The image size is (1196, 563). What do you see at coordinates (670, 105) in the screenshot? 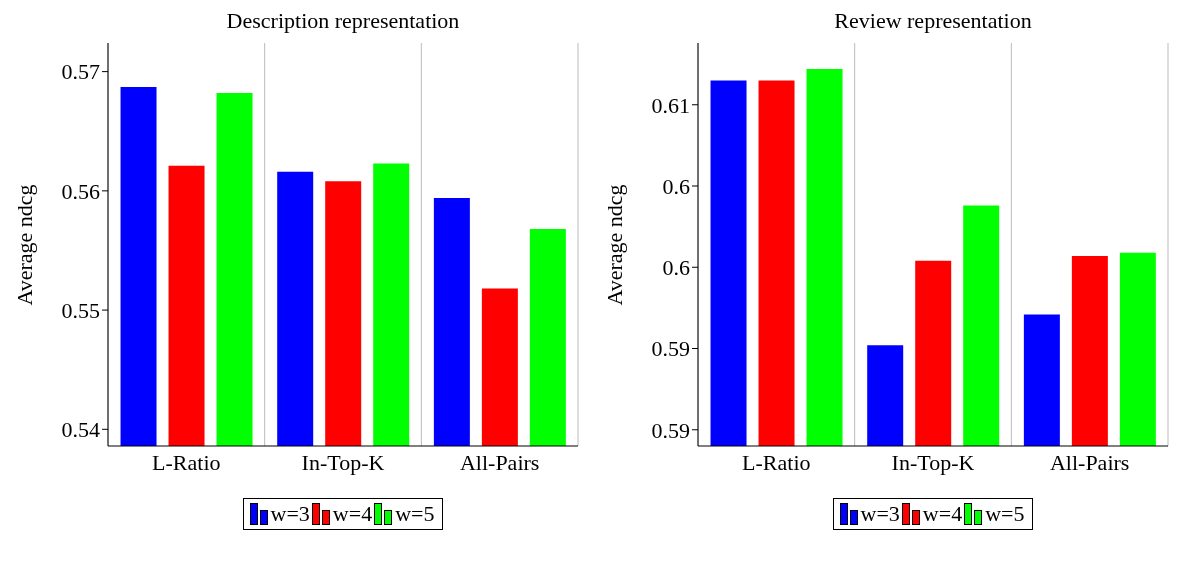
I see `y-tick-label: 0.61` at bounding box center [670, 105].